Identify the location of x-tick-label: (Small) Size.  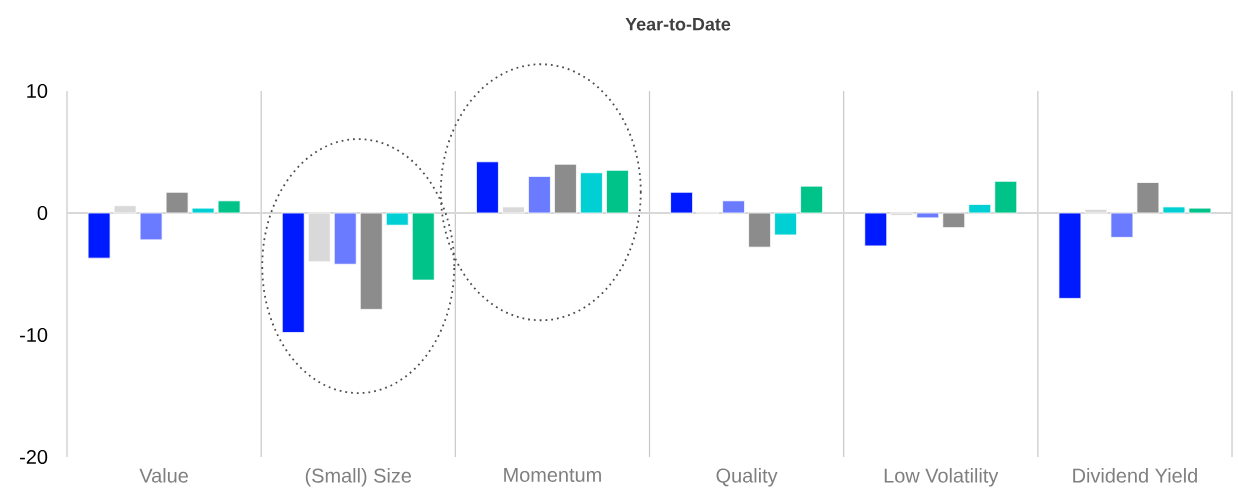
(358, 477).